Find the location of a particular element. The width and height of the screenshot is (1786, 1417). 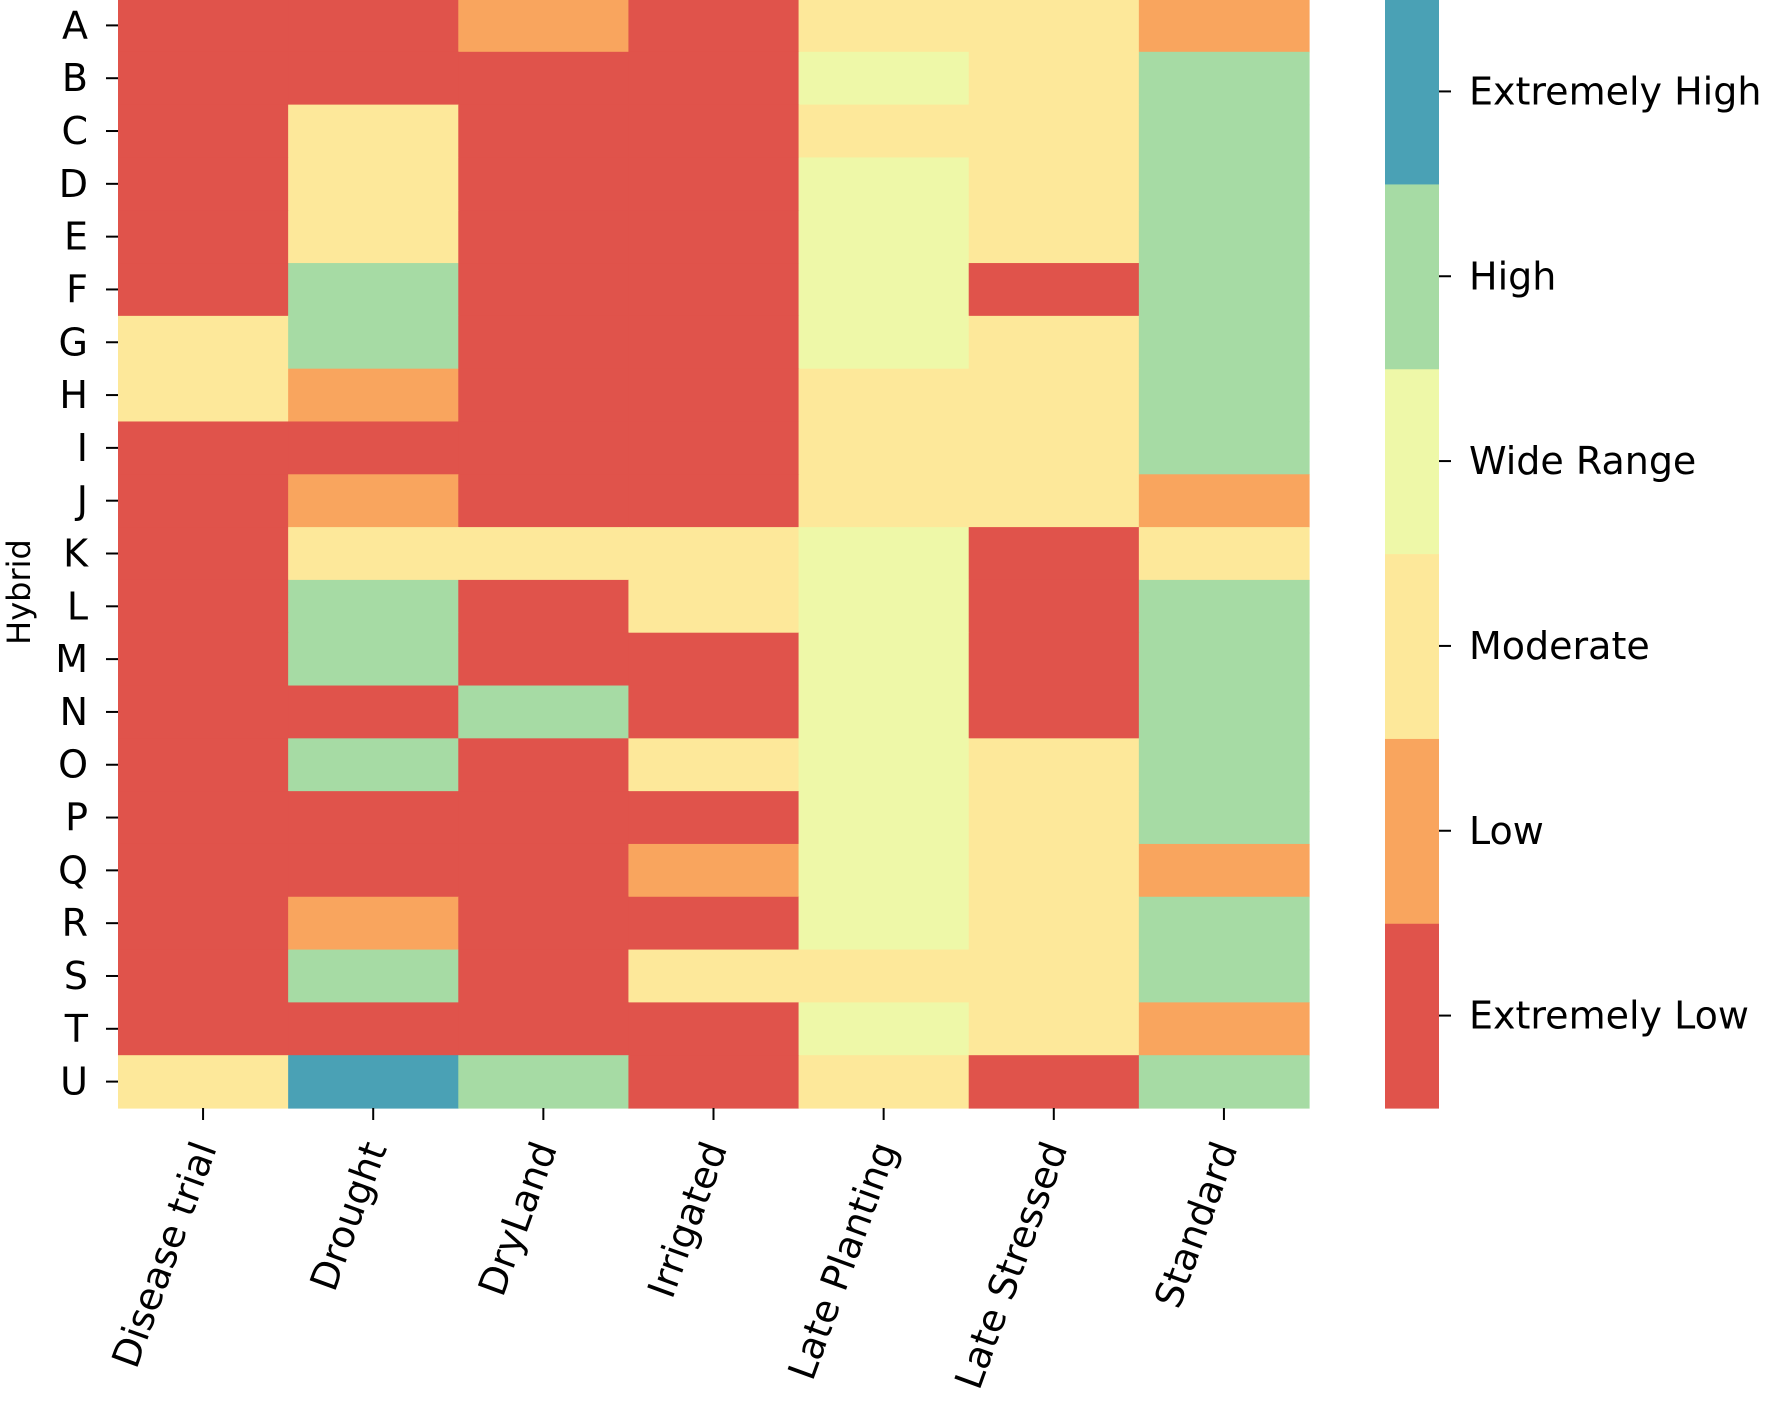

colorbar-segment-low is located at coordinates (1412, 831).